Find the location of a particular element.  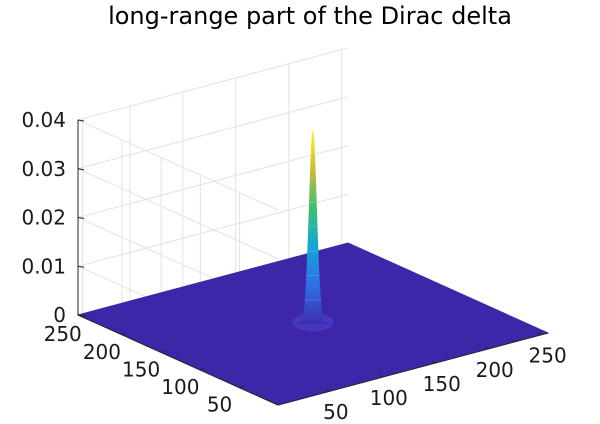

x-tick-label: 100 is located at coordinates (389, 398).